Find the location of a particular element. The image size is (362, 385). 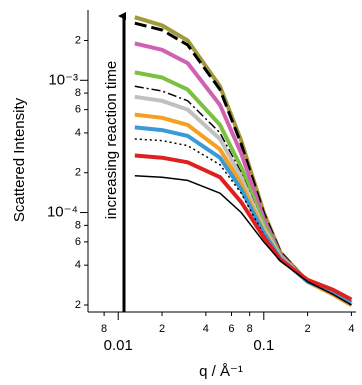

x-tick-label: 0.01 is located at coordinates (118, 345).